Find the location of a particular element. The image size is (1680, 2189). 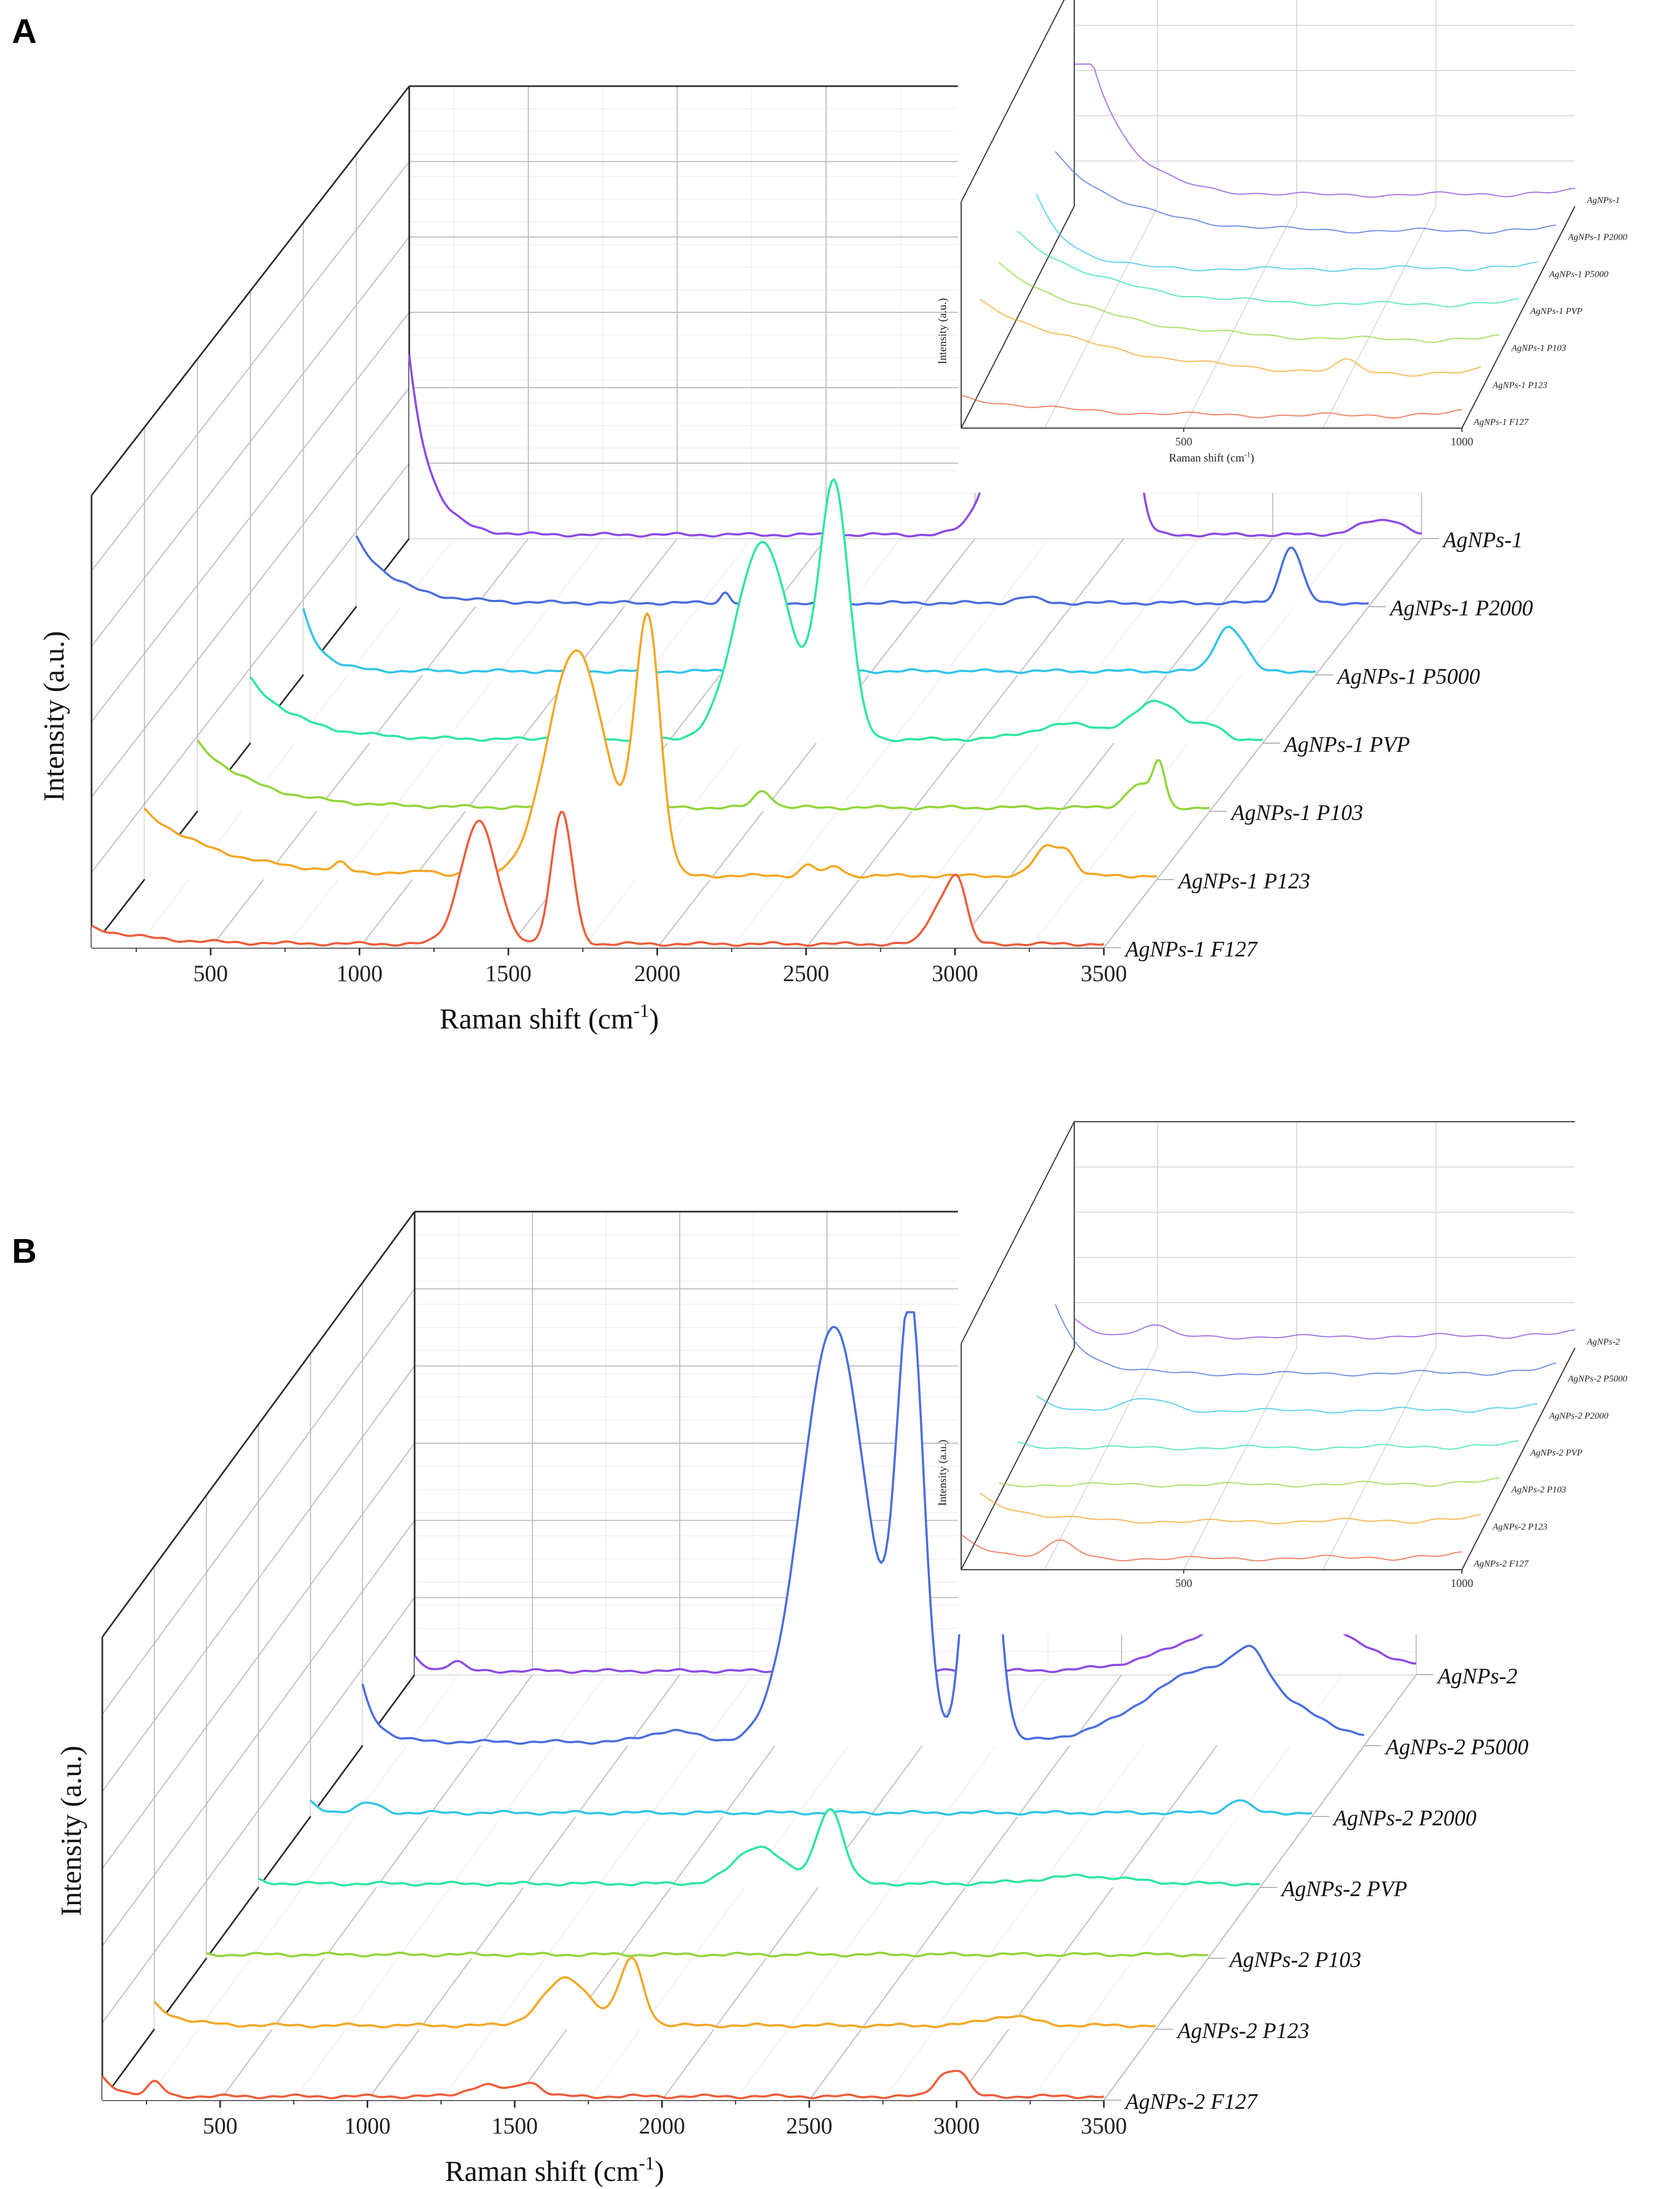

inset-series-line-agnps-2-p123 is located at coordinates (1230, 1508).